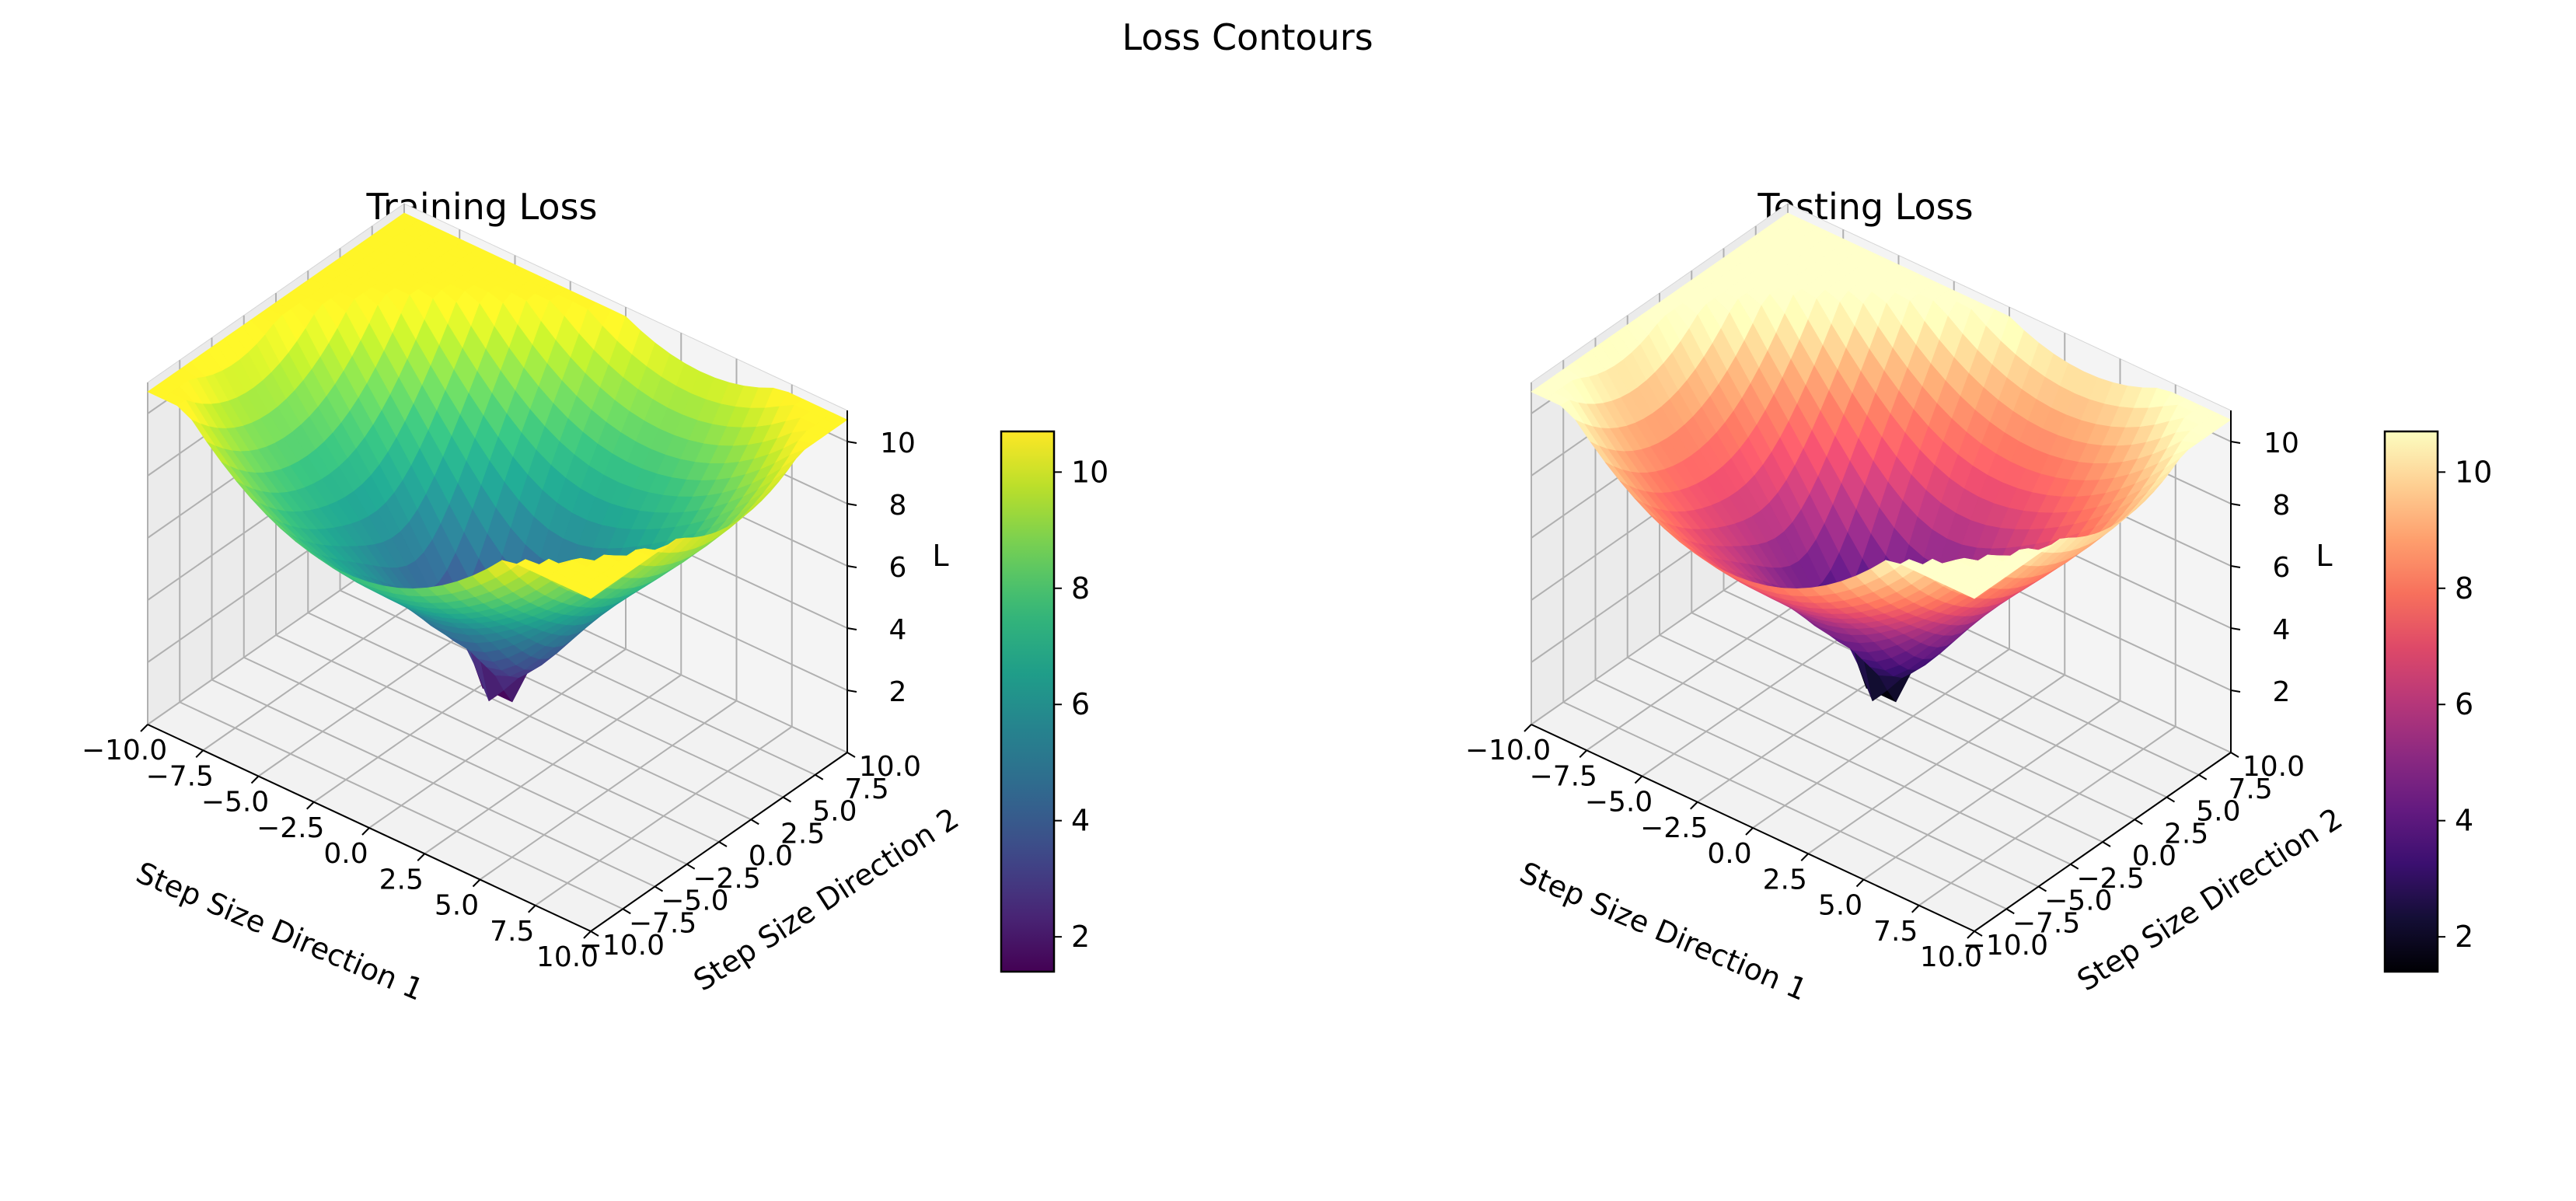  Describe the element at coordinates (2282, 630) in the screenshot. I see `z-tick-label: 4` at that location.